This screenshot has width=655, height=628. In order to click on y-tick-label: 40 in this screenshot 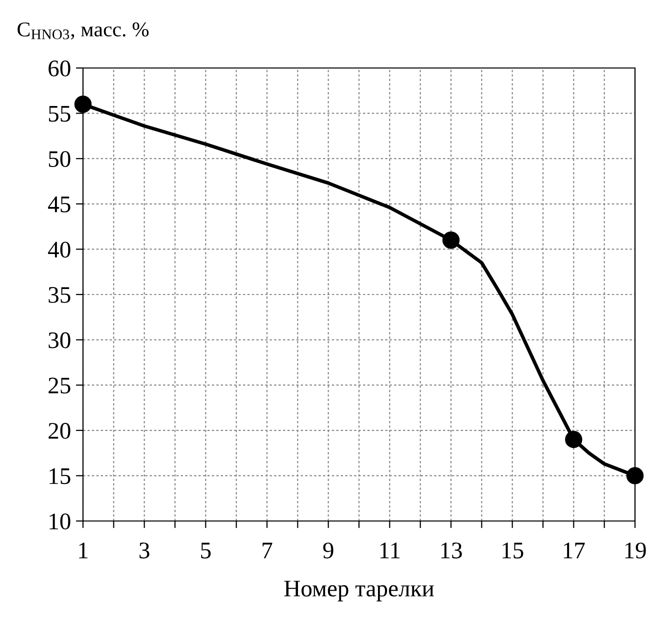, I will do `click(59, 250)`.